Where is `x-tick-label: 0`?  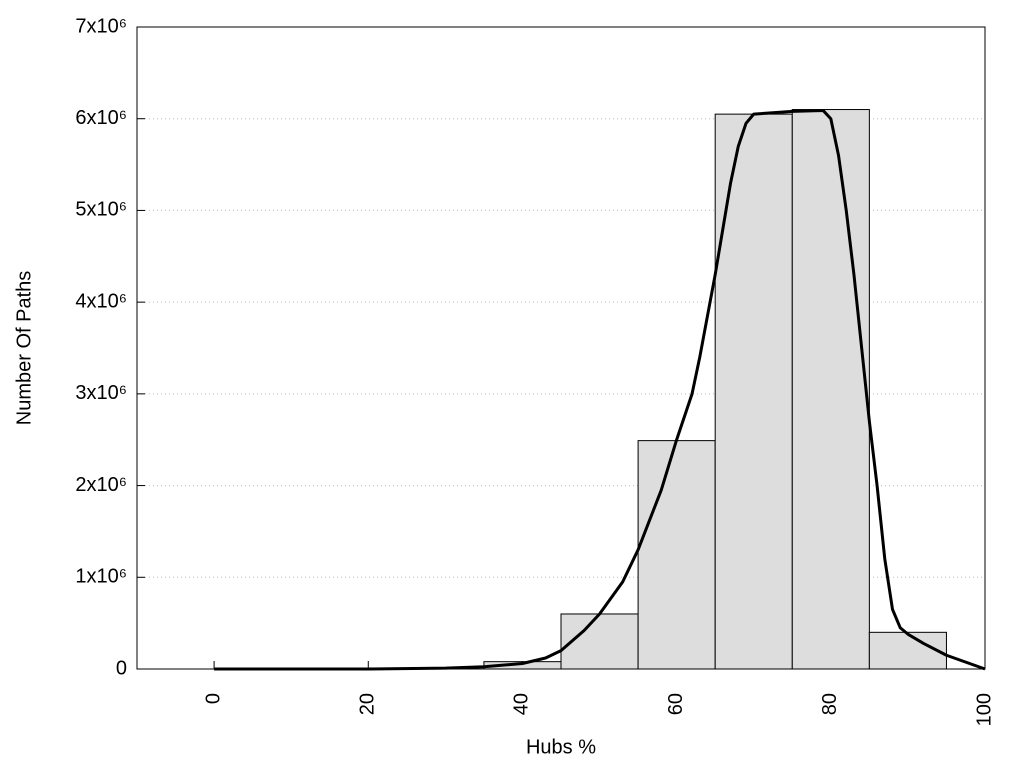 x-tick-label: 0 is located at coordinates (213, 698).